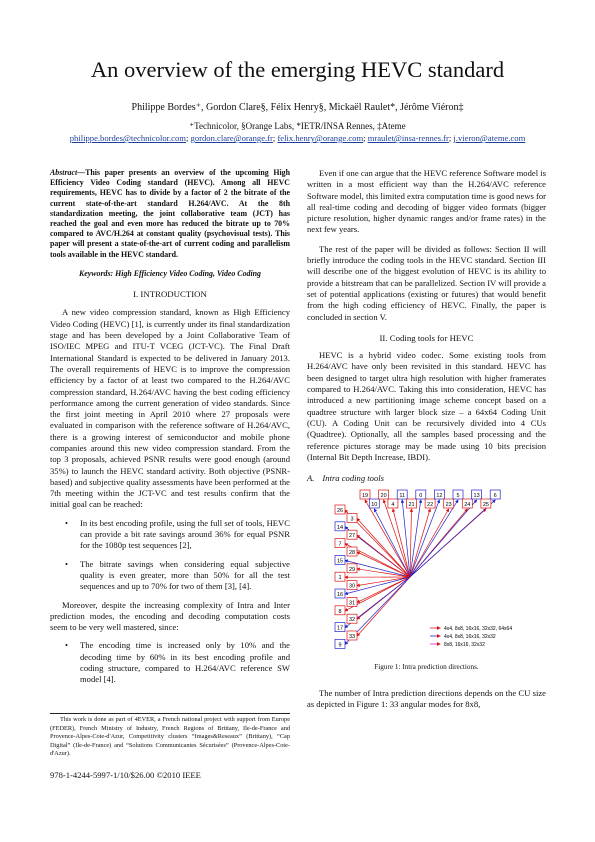 This screenshot has width=595, height=842. I want to click on left-mode-label: 3, so click(351, 519).